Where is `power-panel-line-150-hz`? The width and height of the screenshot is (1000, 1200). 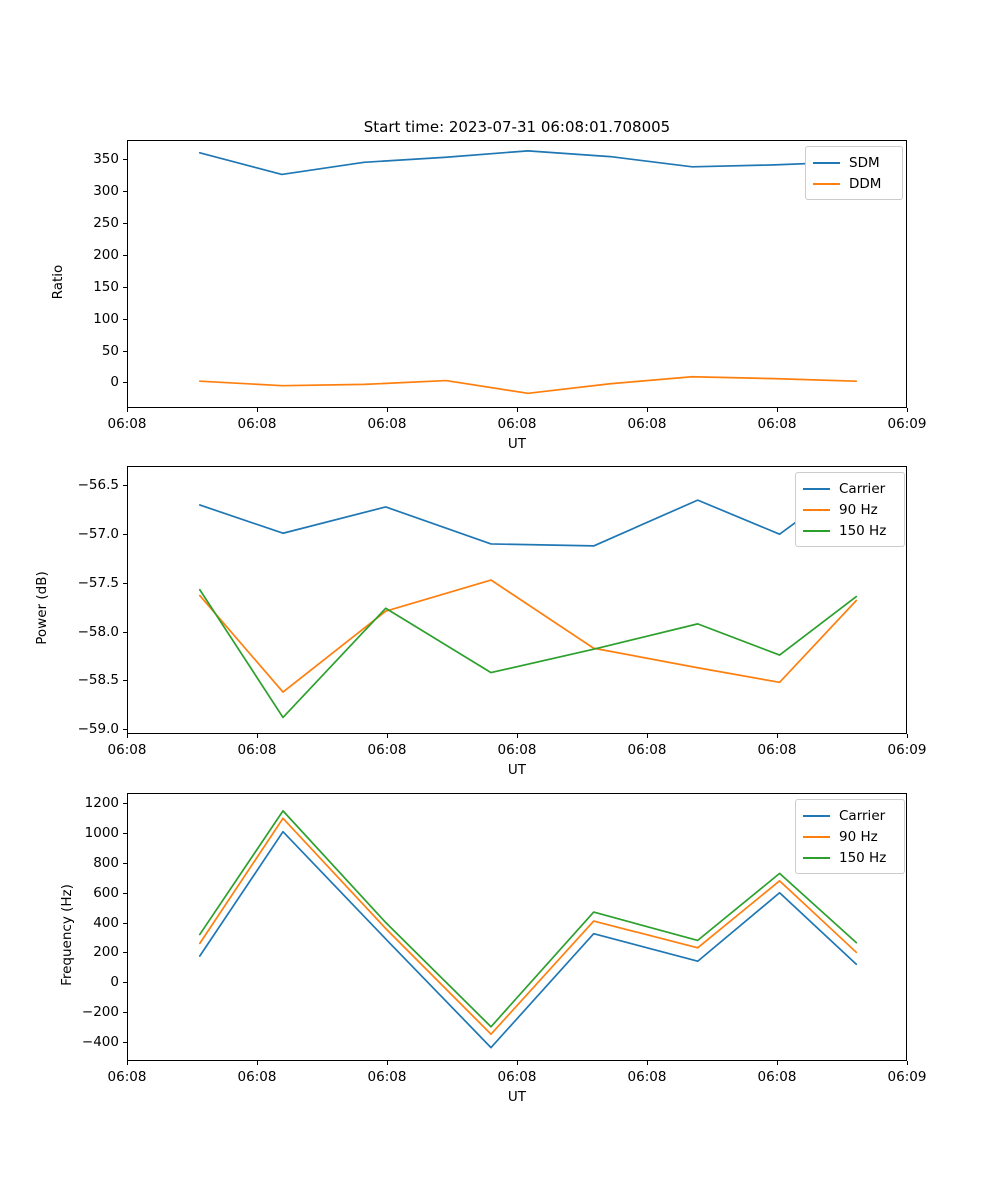
power-panel-line-150-hz is located at coordinates (528, 653).